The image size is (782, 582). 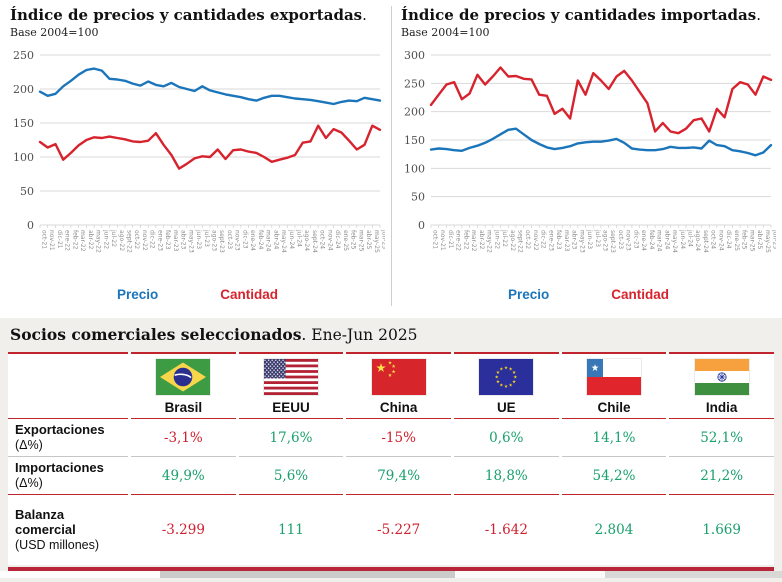 I want to click on balanza-chile: 2.804, so click(x=614, y=529).